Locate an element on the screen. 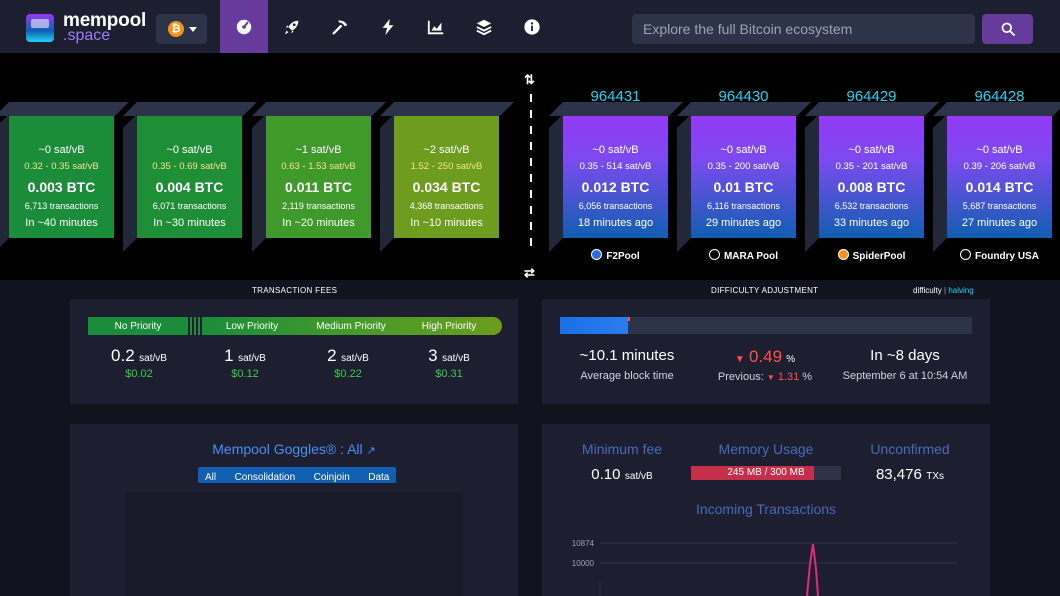  swap-horizontal-icon: ⇄ is located at coordinates (529, 272).